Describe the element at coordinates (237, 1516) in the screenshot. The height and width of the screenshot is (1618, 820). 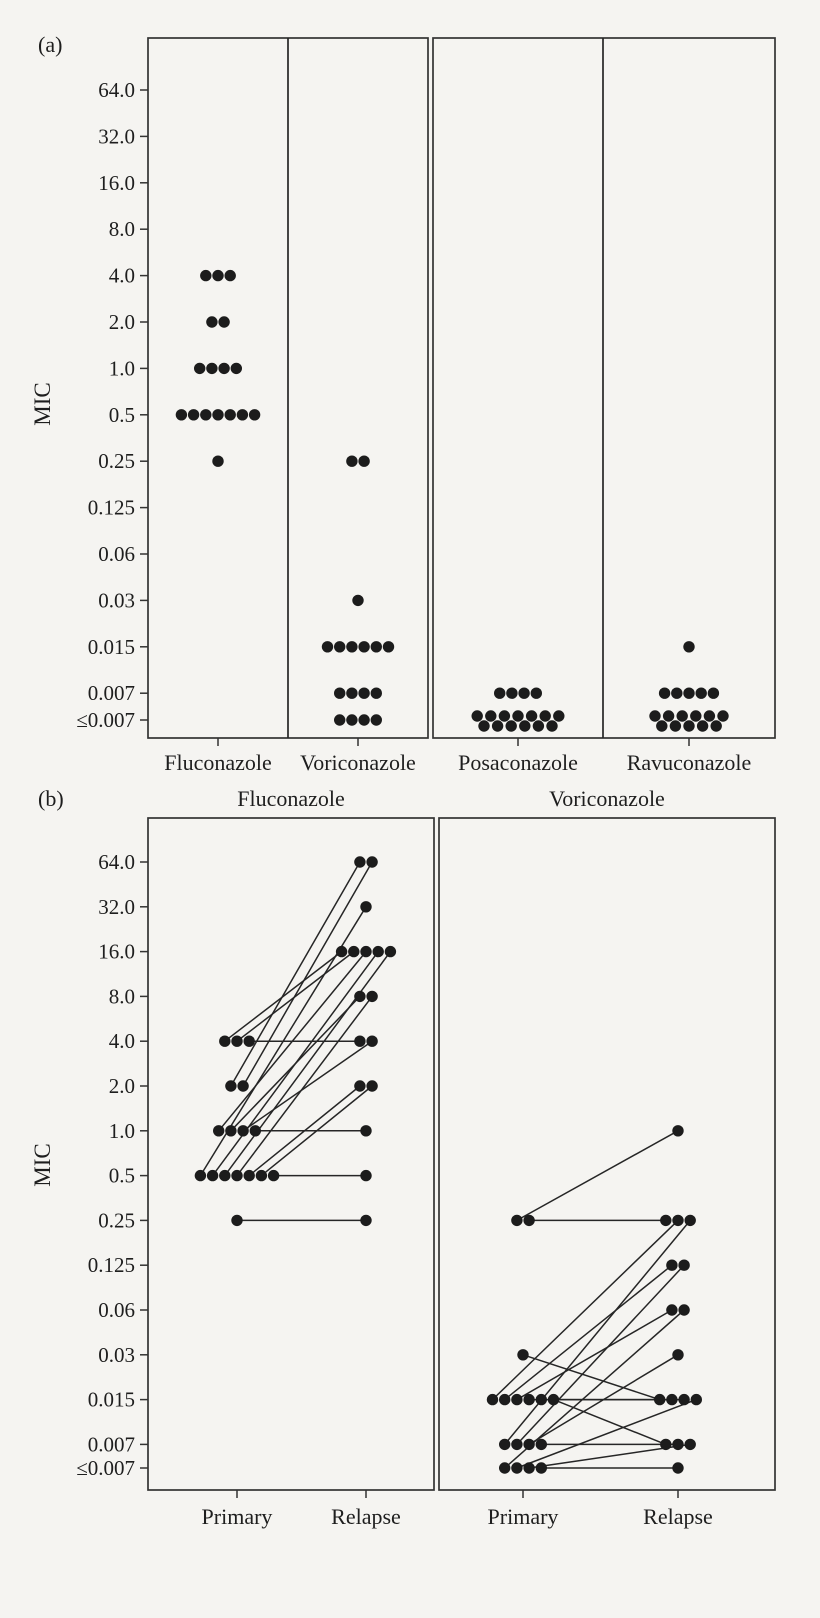
I see `x-category-label: Primary` at that location.